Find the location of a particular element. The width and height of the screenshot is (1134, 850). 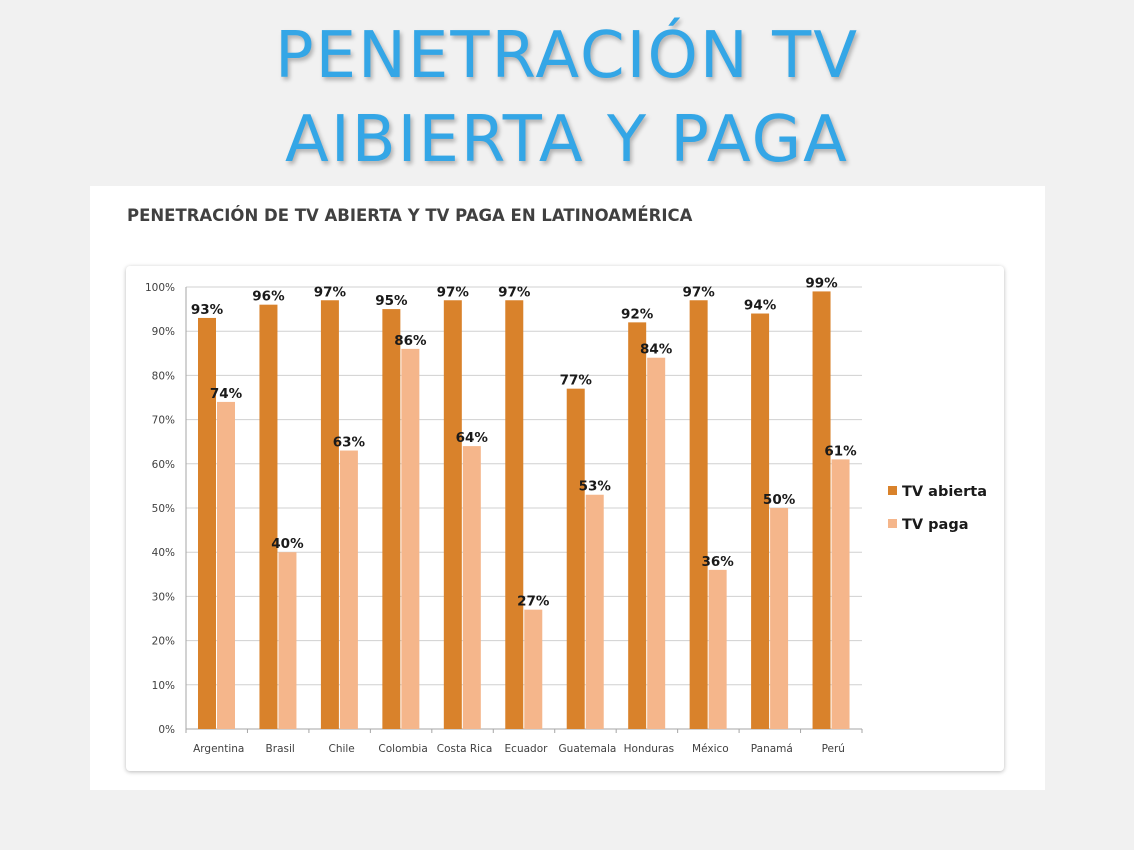

legend-label: TV abierta is located at coordinates (944, 492).